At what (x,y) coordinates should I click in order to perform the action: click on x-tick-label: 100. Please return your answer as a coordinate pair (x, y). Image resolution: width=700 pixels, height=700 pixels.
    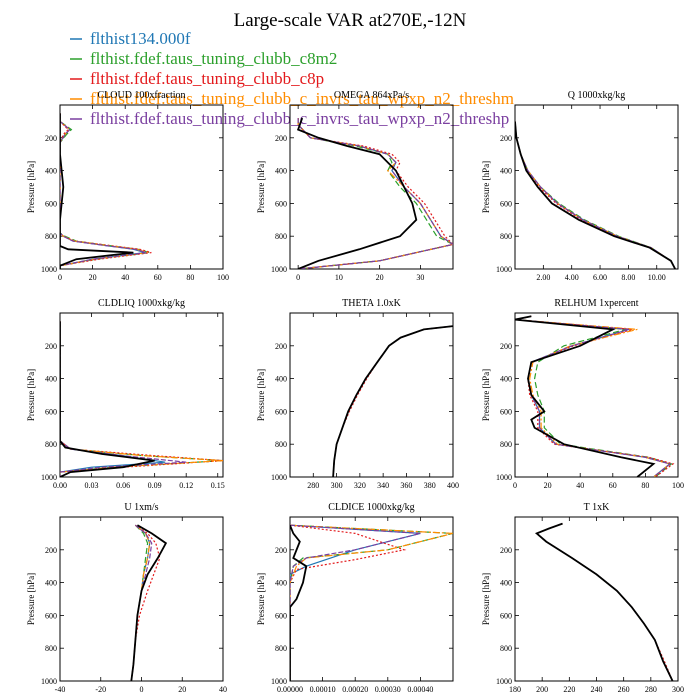
    Looking at the image, I should click on (678, 485).